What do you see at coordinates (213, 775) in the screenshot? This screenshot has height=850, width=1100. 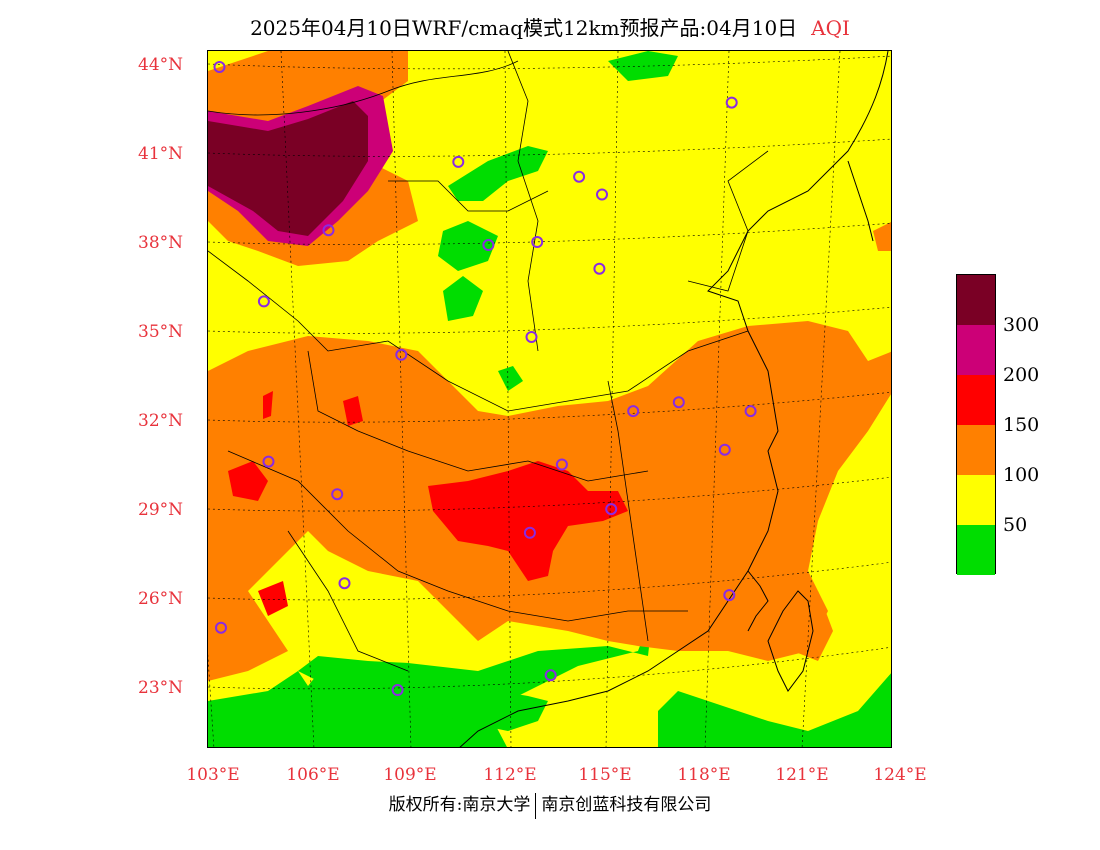 I see `lon-label-103: 103°E` at bounding box center [213, 775].